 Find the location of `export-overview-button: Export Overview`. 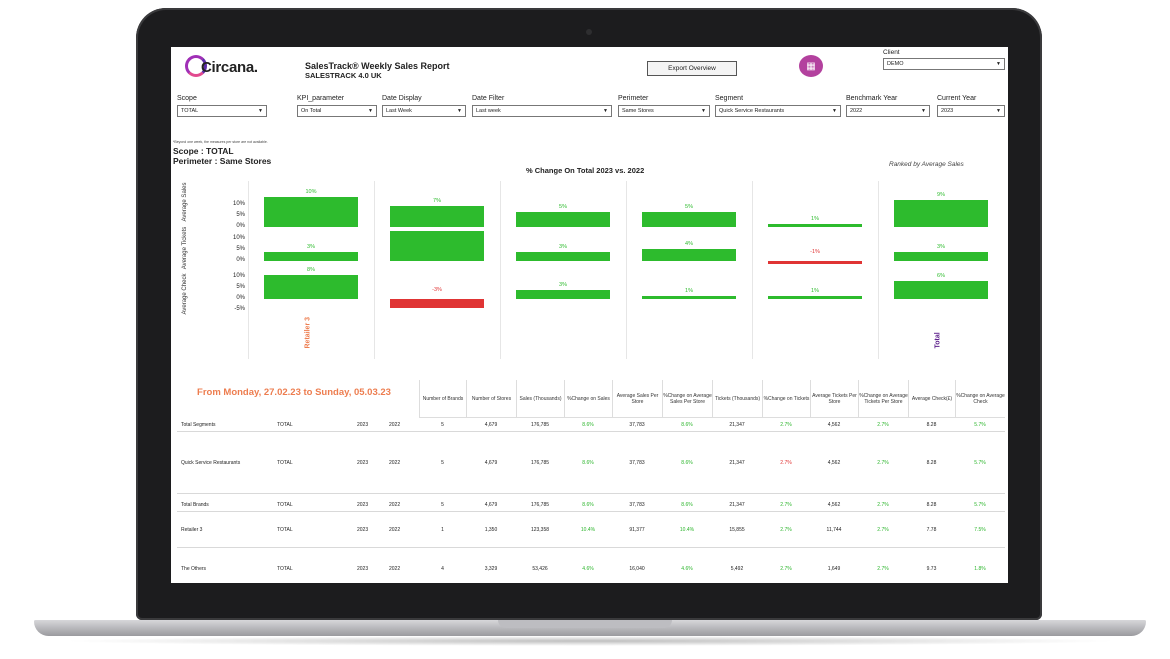

export-overview-button: Export Overview is located at coordinates (692, 68).